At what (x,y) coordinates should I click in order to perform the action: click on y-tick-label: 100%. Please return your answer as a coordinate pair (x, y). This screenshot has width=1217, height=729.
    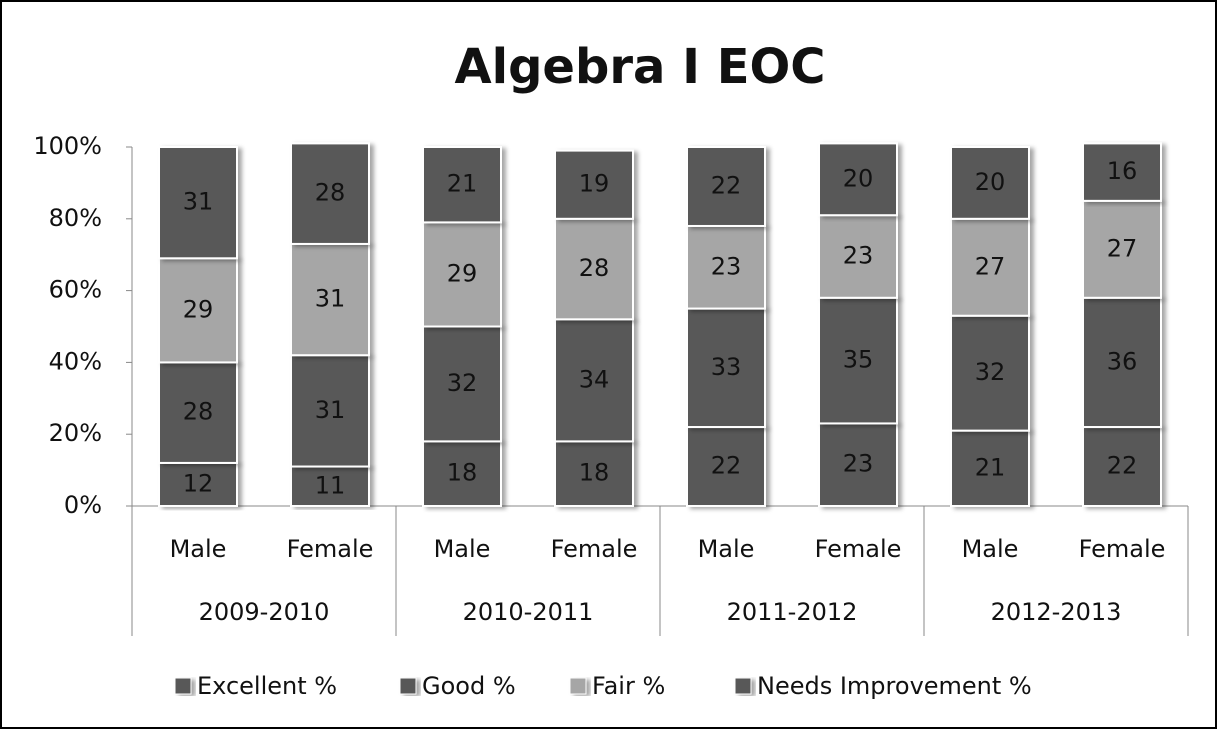
    Looking at the image, I should click on (67, 146).